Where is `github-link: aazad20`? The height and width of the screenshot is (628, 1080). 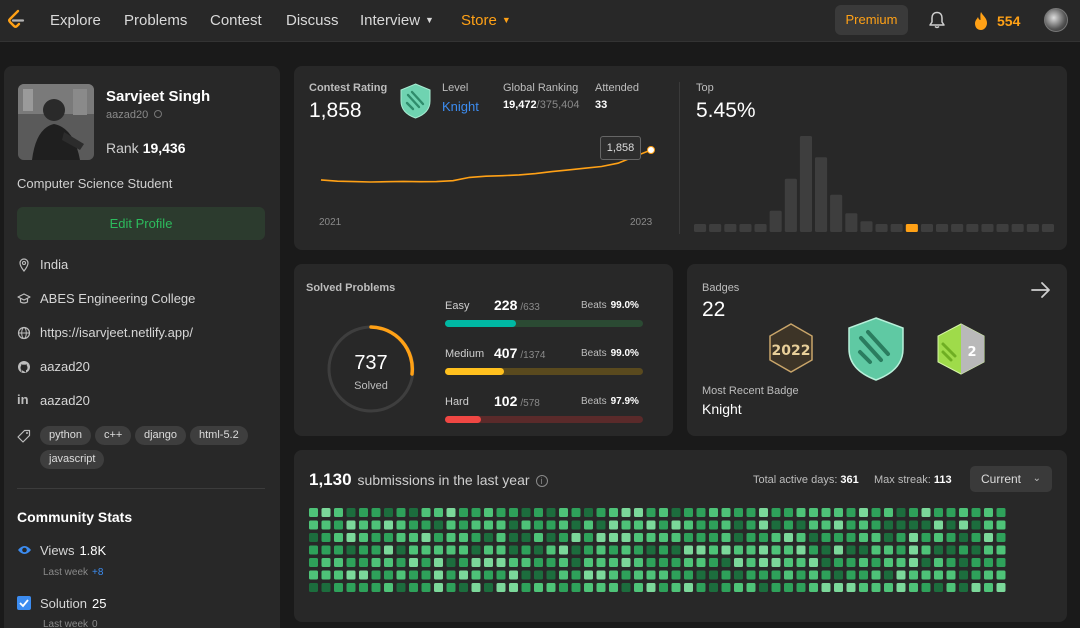
github-link: aazad20 is located at coordinates (65, 366).